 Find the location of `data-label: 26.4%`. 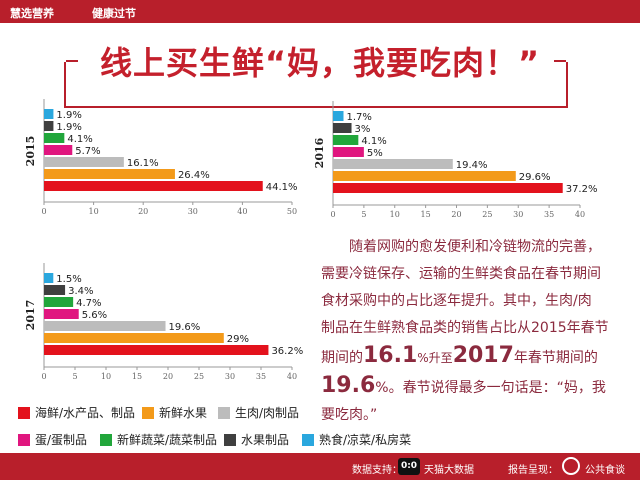

data-label: 26.4% is located at coordinates (194, 175).